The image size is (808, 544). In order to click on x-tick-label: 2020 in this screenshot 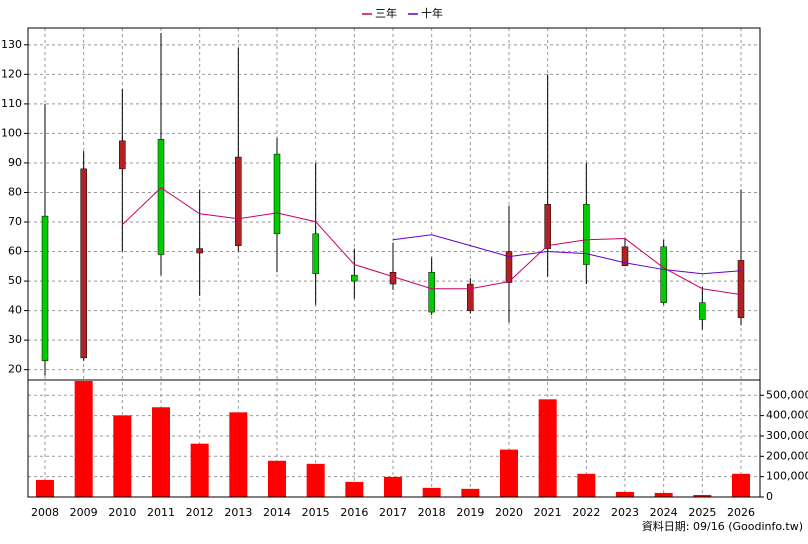, I will do `click(509, 512)`.